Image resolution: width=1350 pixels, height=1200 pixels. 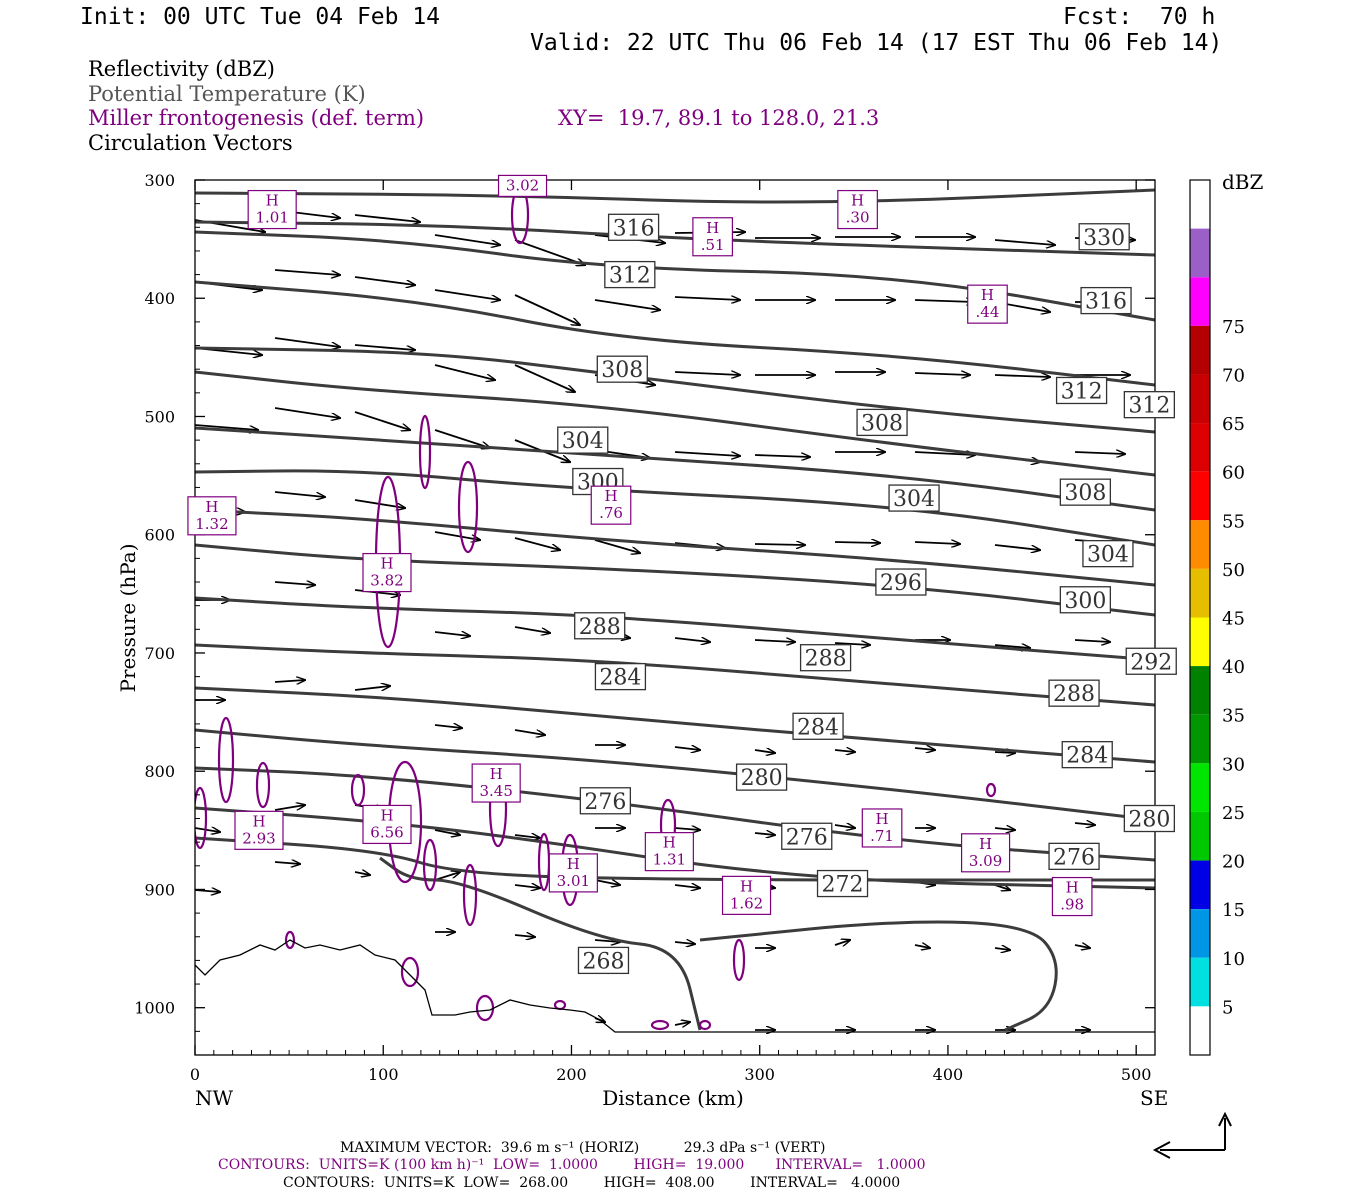 What do you see at coordinates (495, 791) in the screenshot?
I see `fronto-max-label: 3.45` at bounding box center [495, 791].